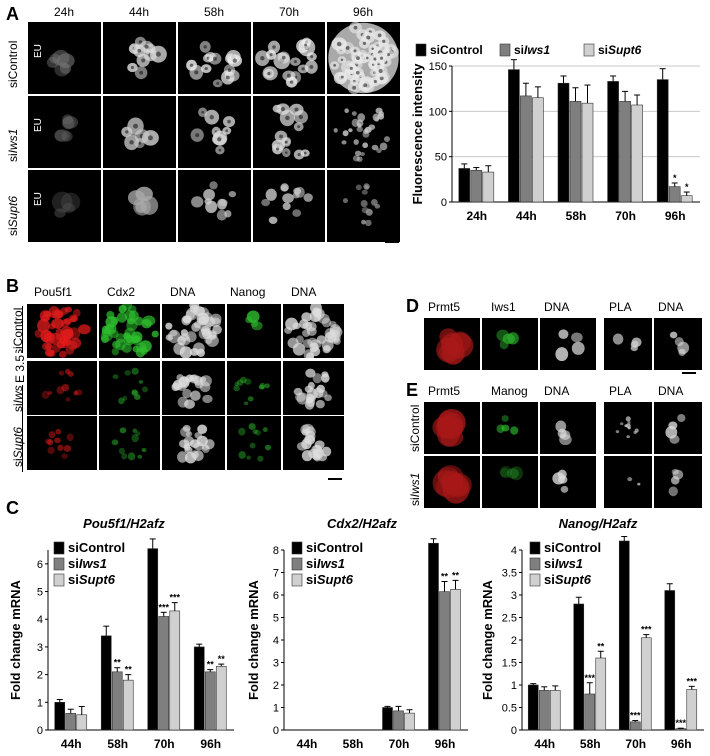  I want to click on micrograph-a-r1-c3-image, so click(214, 64).